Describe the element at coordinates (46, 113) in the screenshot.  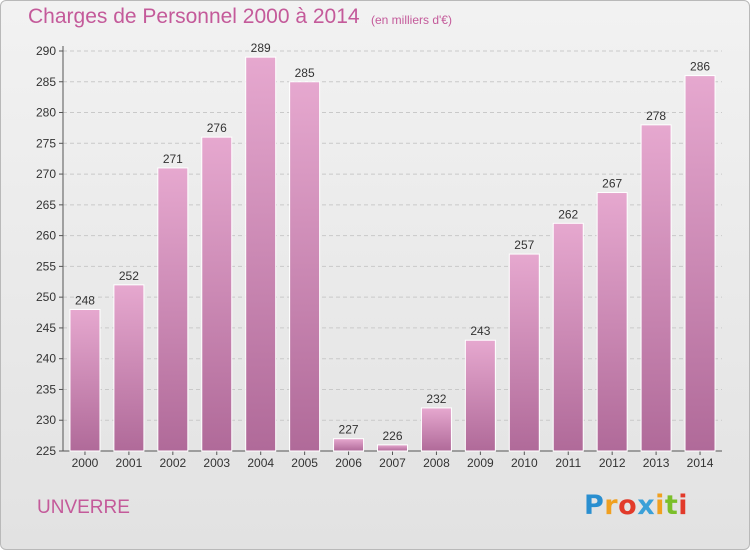
I see `y-tick-label: 280` at that location.